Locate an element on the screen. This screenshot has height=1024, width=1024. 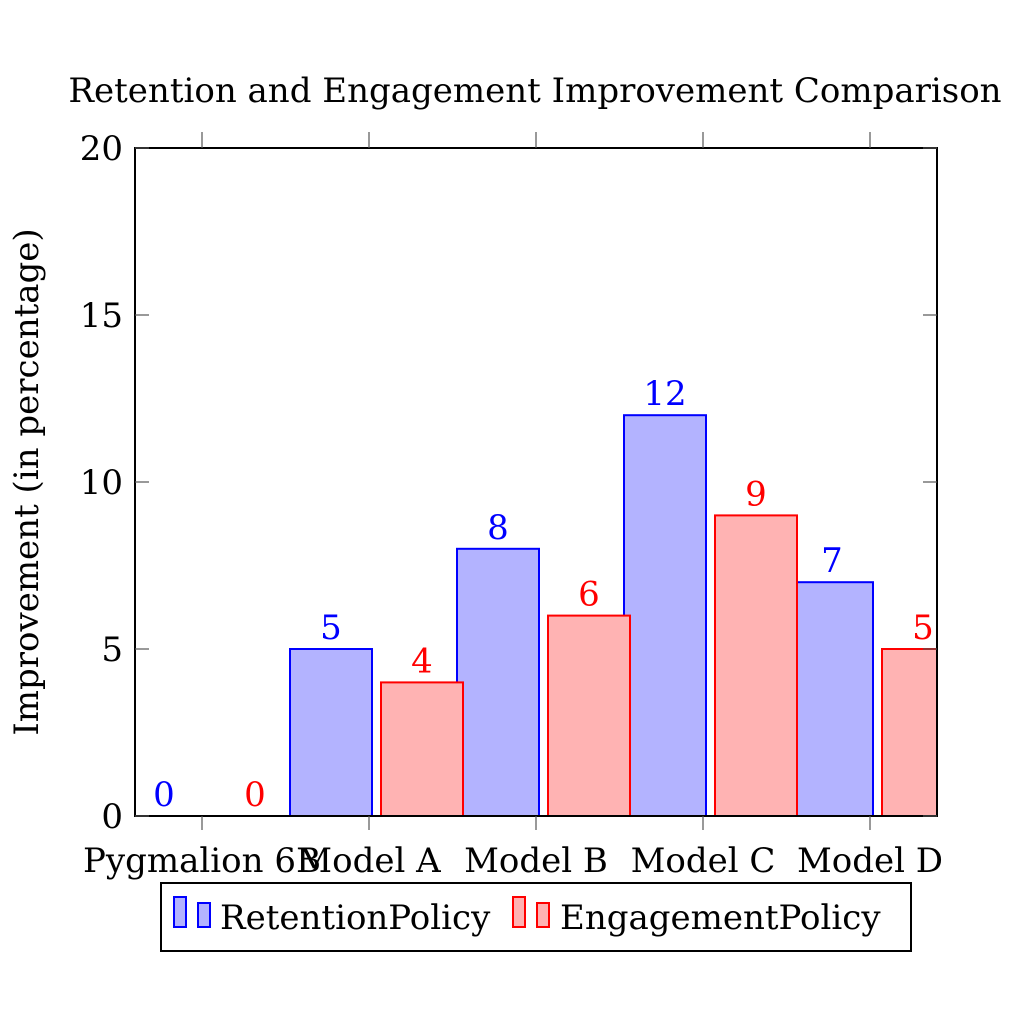
y-tick-label: 0 is located at coordinates (112, 817).